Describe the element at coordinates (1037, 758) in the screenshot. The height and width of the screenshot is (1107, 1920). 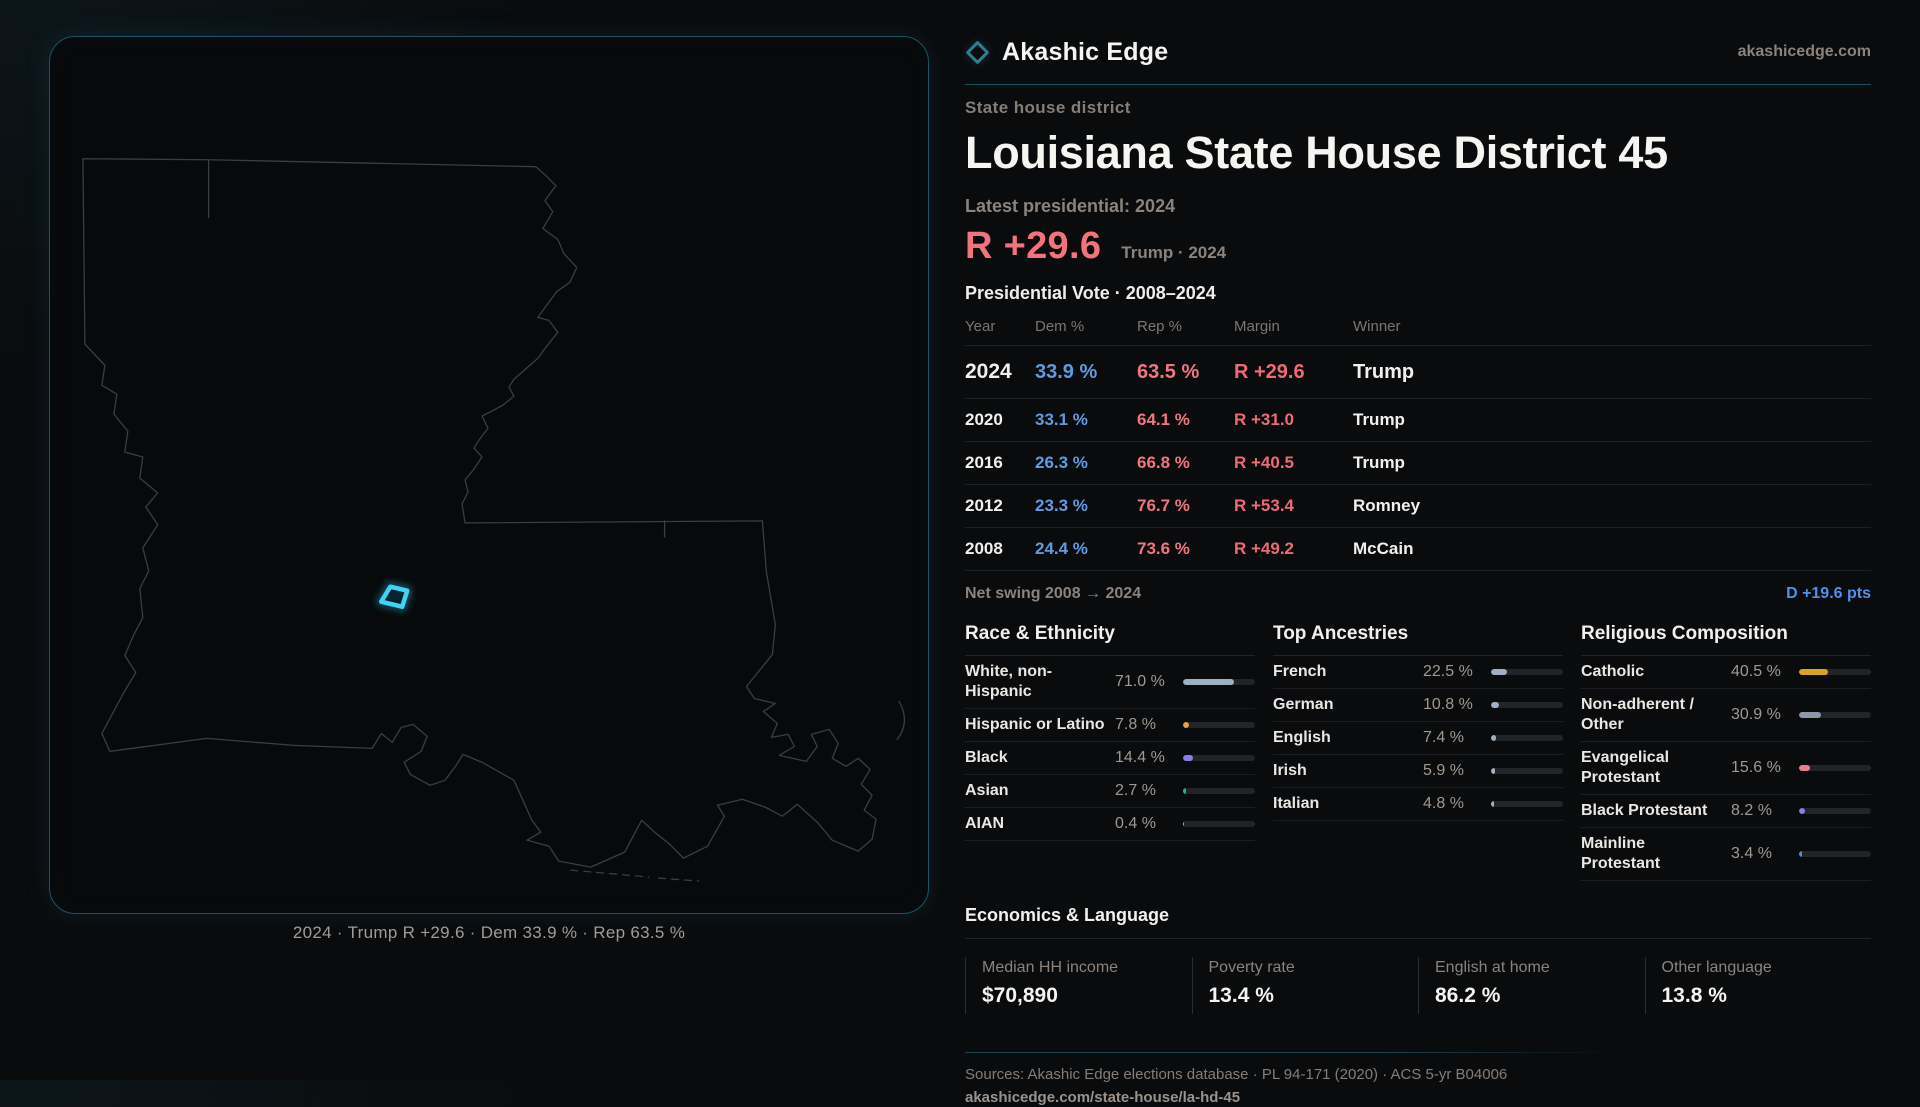
I see `demo-label: Black` at that location.